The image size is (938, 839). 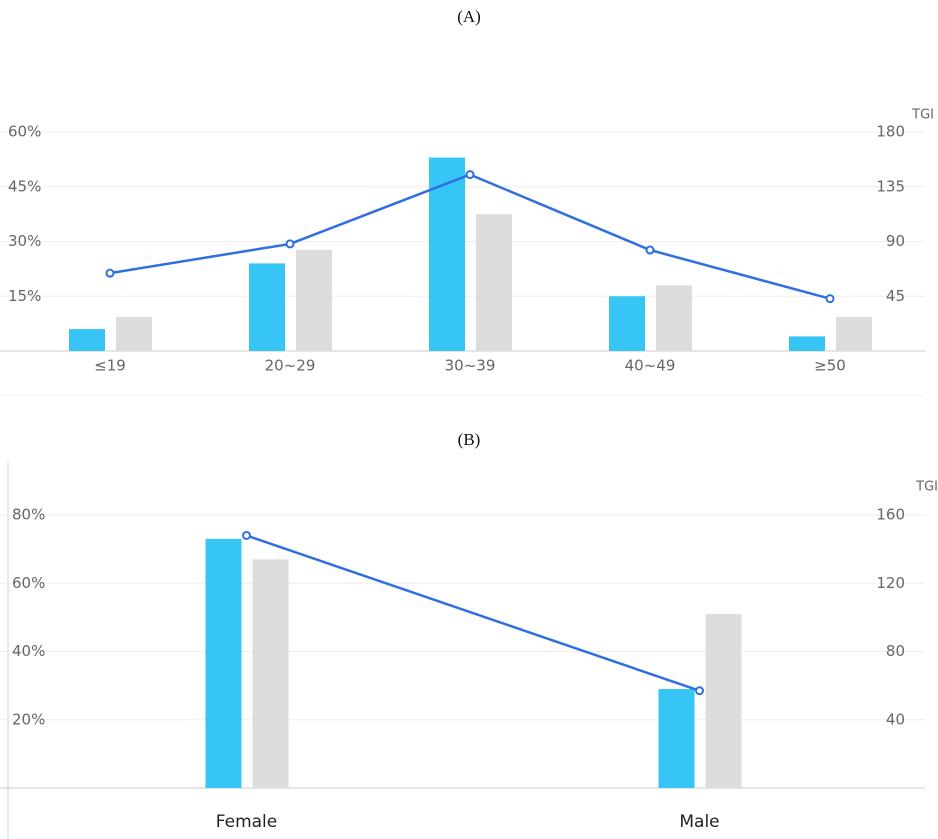 I want to click on y-tick-label: 30%, so click(x=24, y=241).